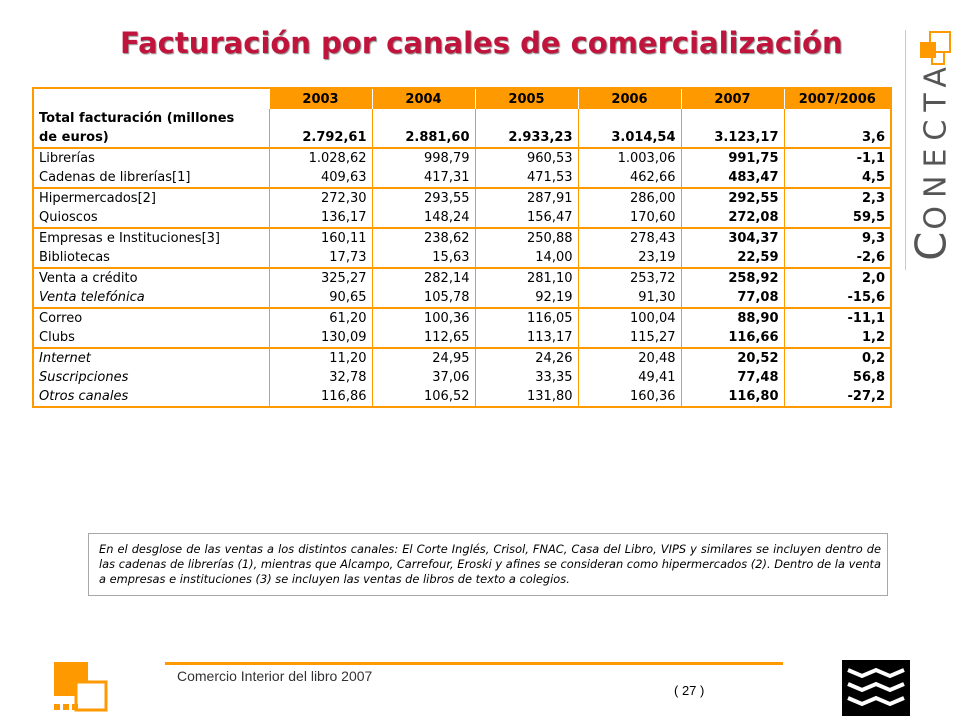  What do you see at coordinates (423, 218) in the screenshot?
I see `table-cell: 148,24` at bounding box center [423, 218].